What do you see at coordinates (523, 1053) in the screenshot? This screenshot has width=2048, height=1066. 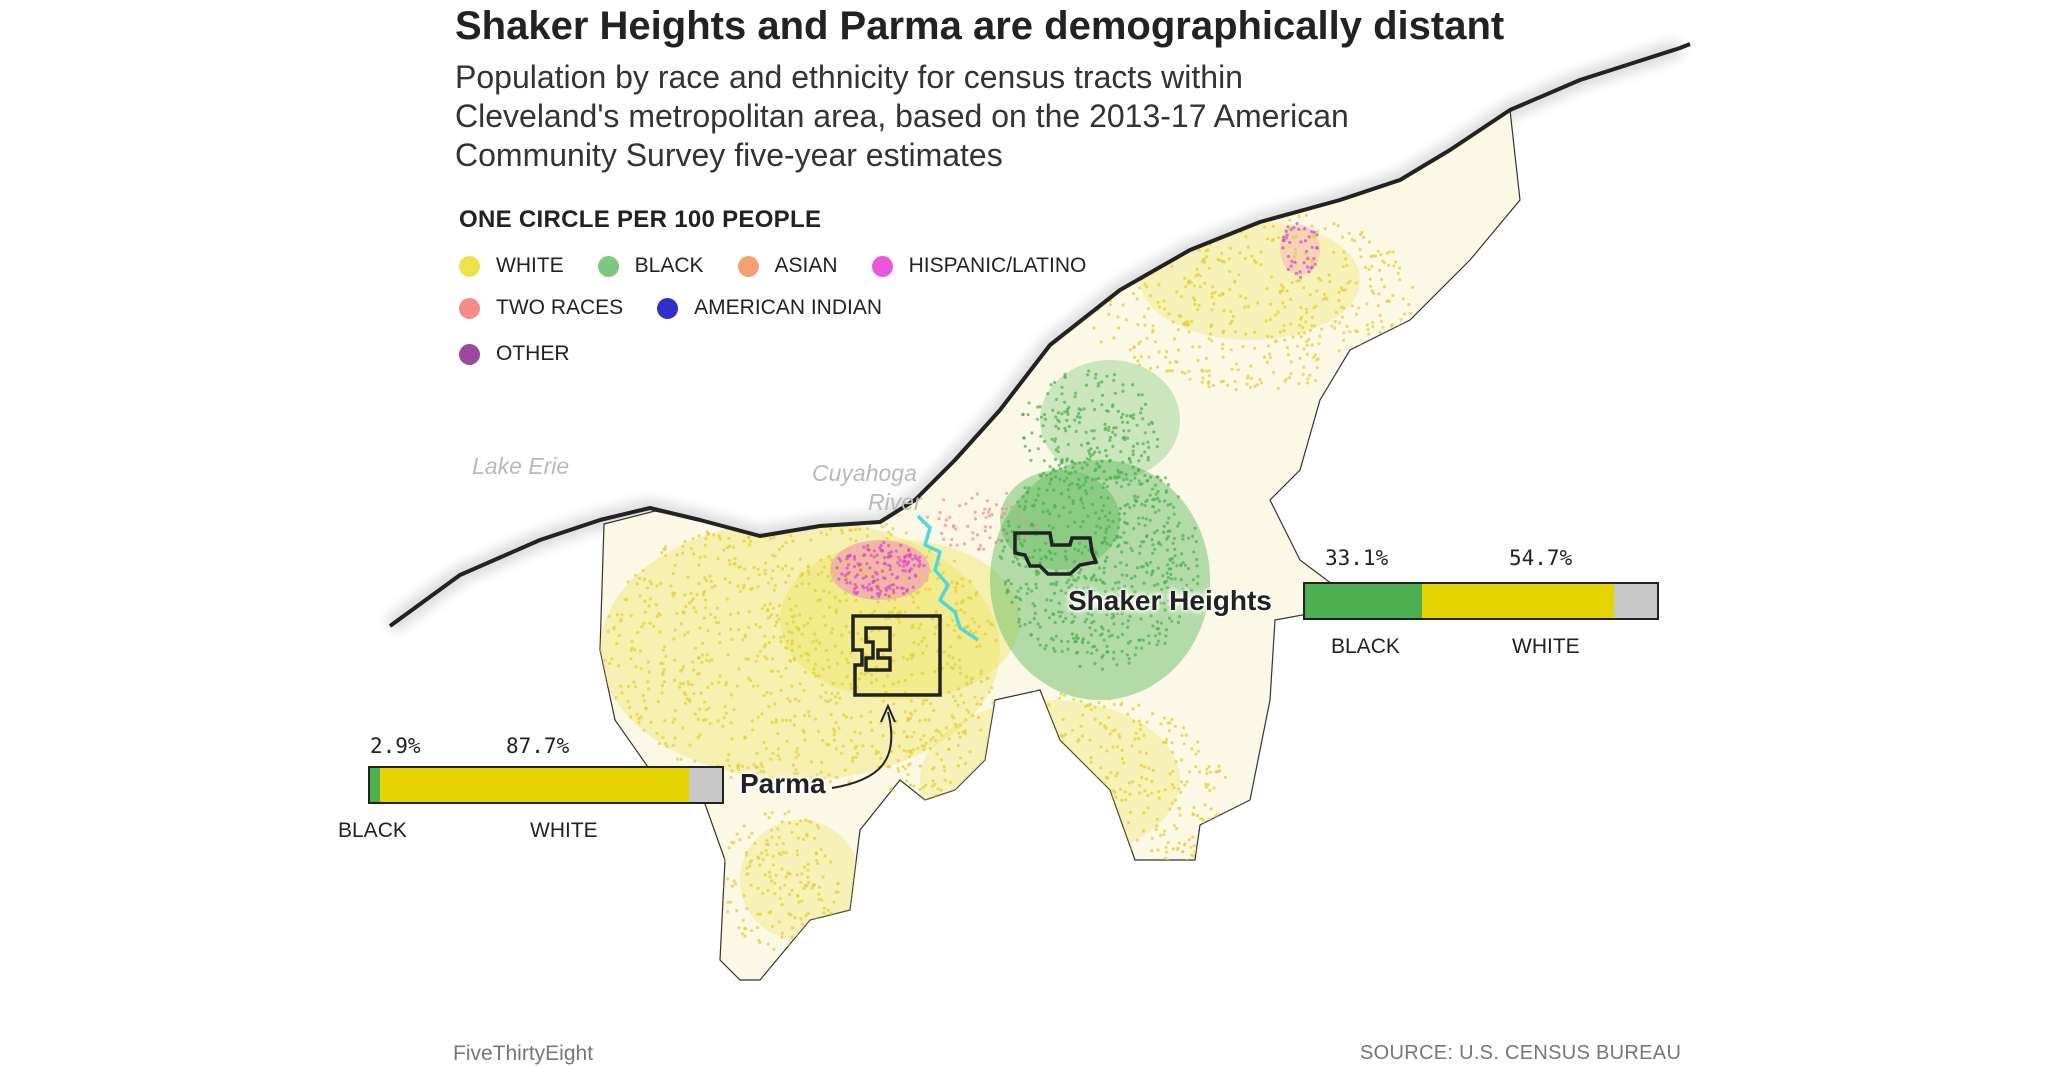 I see `footer-brand: FiveThirtyEight` at bounding box center [523, 1053].